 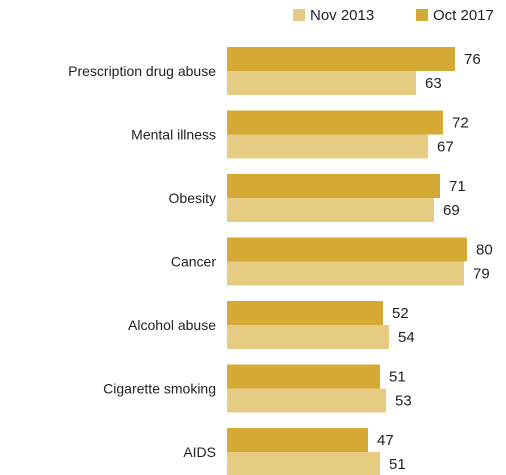 What do you see at coordinates (321, 83) in the screenshot?
I see `bar-prescription-drug-abuse-nov-2013` at bounding box center [321, 83].